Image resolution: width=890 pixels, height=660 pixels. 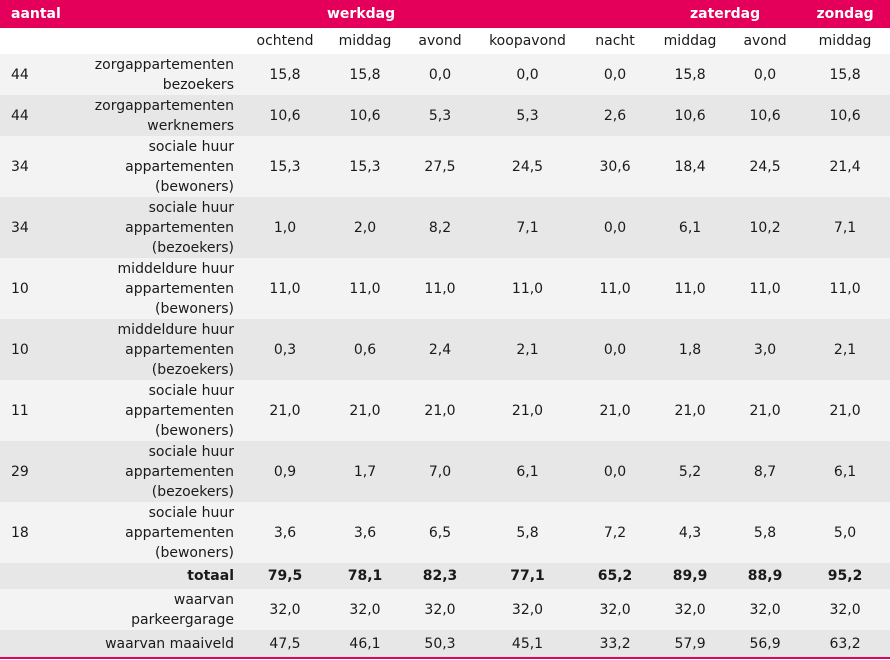 I want to click on table-cell: 89,9, so click(x=690, y=576).